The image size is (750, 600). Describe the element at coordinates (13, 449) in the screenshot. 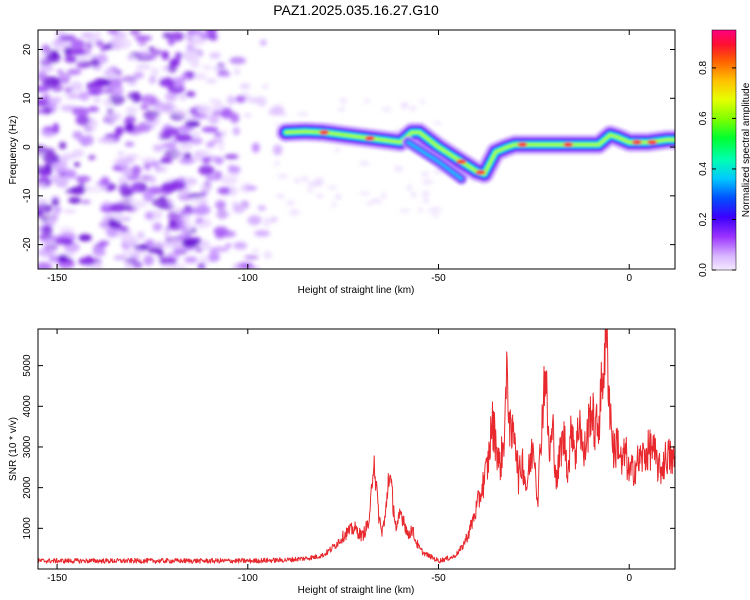

I see `snr-y-label: SNR (10 * v/v)` at that location.